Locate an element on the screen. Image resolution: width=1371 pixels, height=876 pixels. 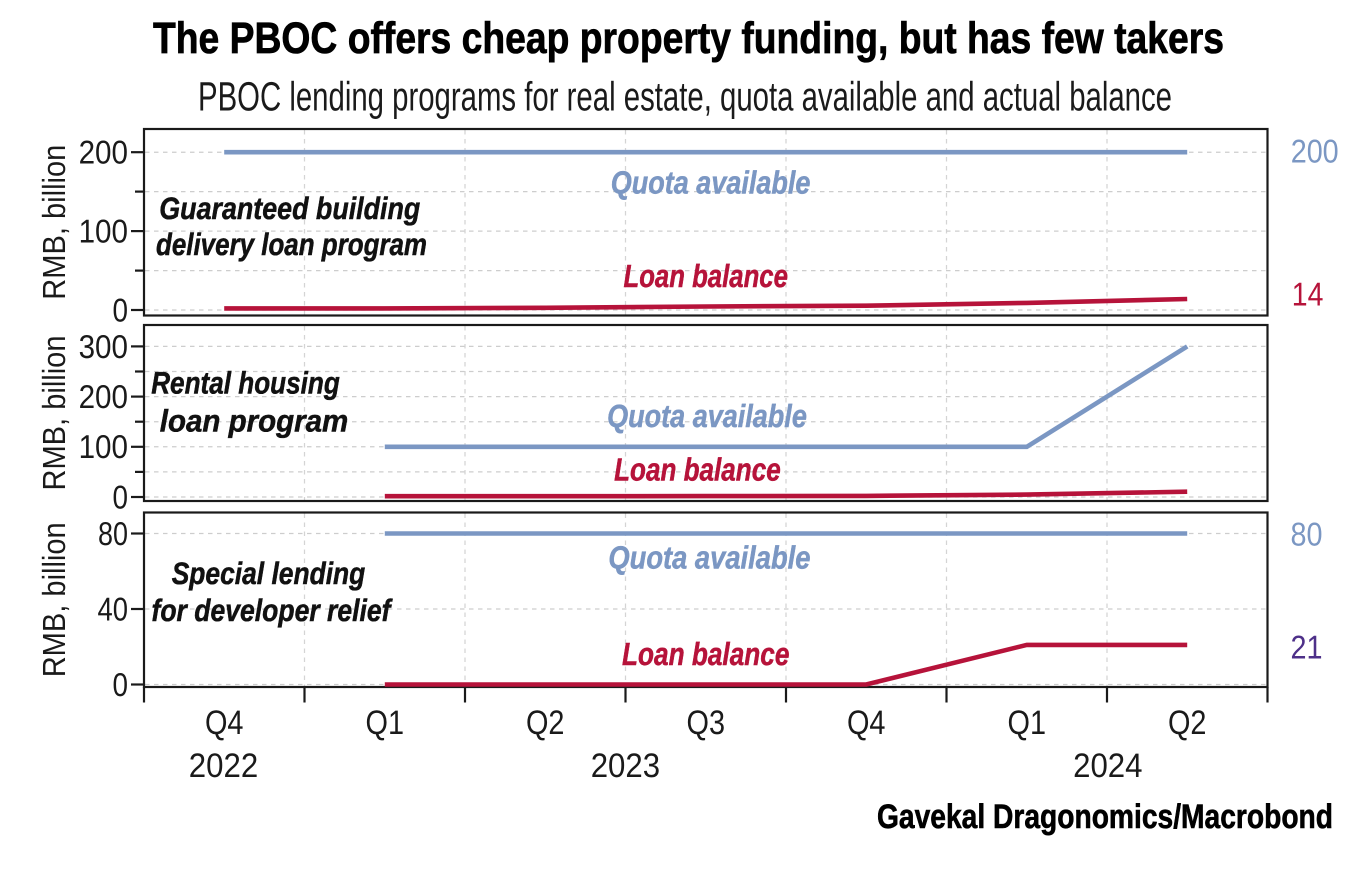
svg-text: 300 is located at coordinates (103, 346).